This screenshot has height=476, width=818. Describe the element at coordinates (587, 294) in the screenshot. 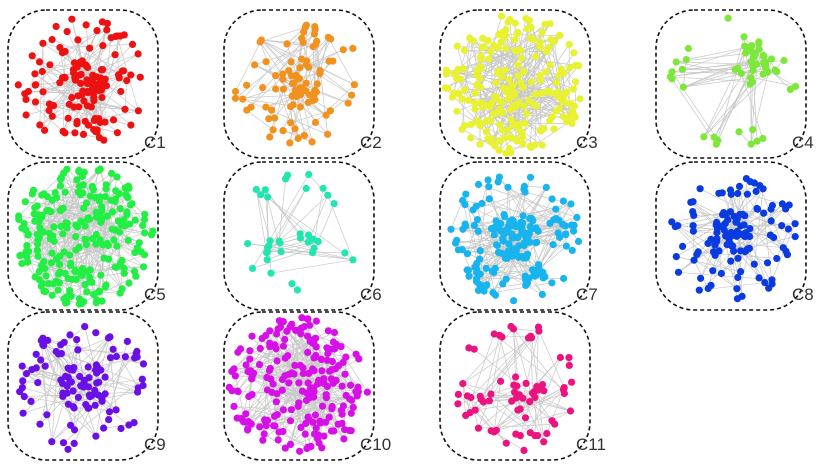

I see `cluster-label: C7` at that location.